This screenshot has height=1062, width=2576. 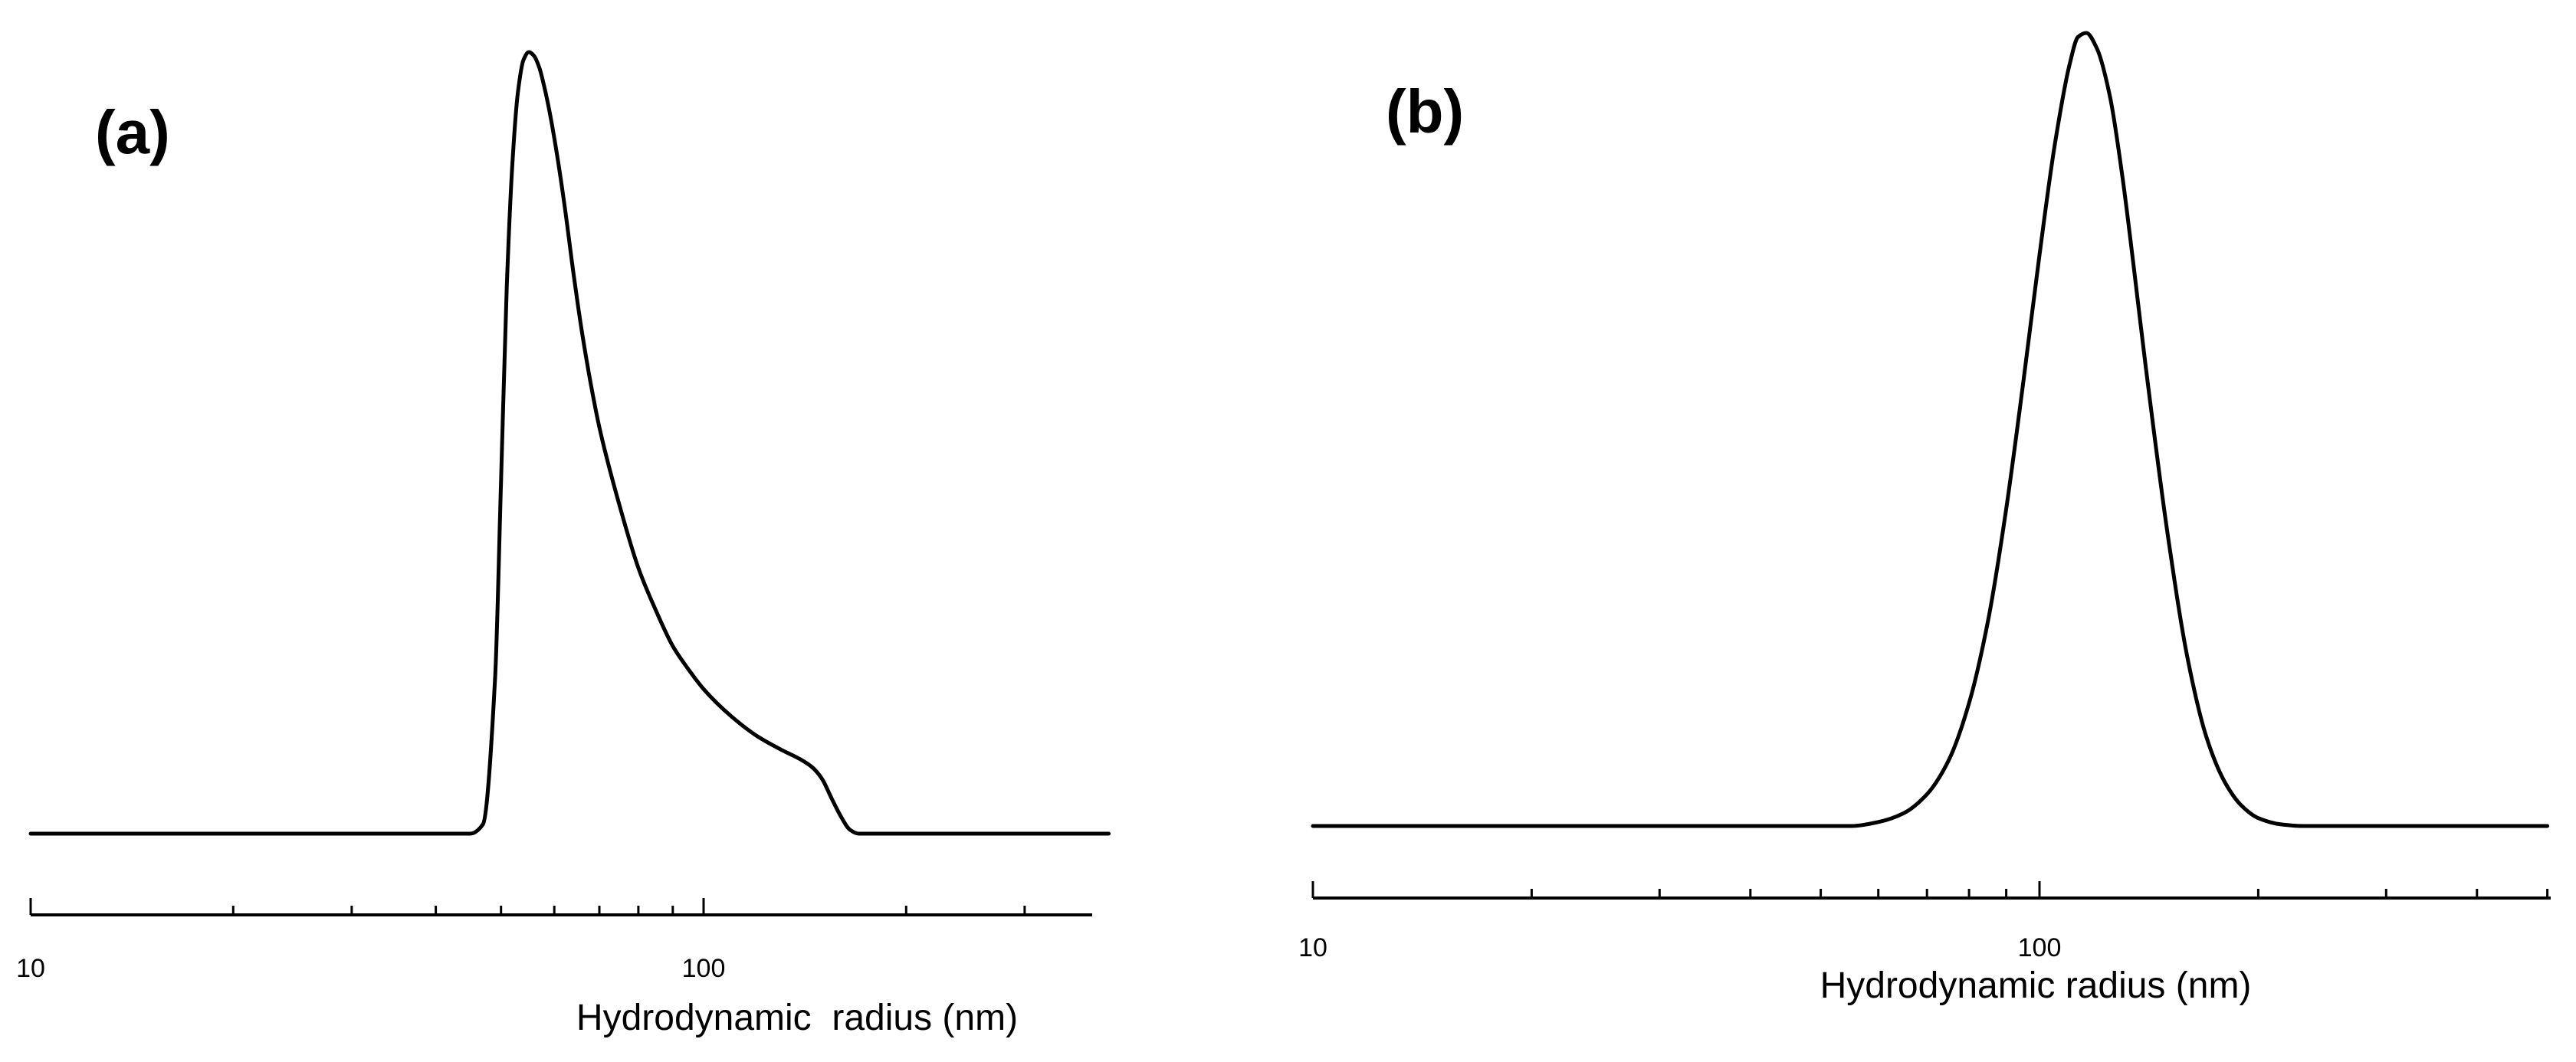 I want to click on x-ticks-b, so click(x=1930, y=890).